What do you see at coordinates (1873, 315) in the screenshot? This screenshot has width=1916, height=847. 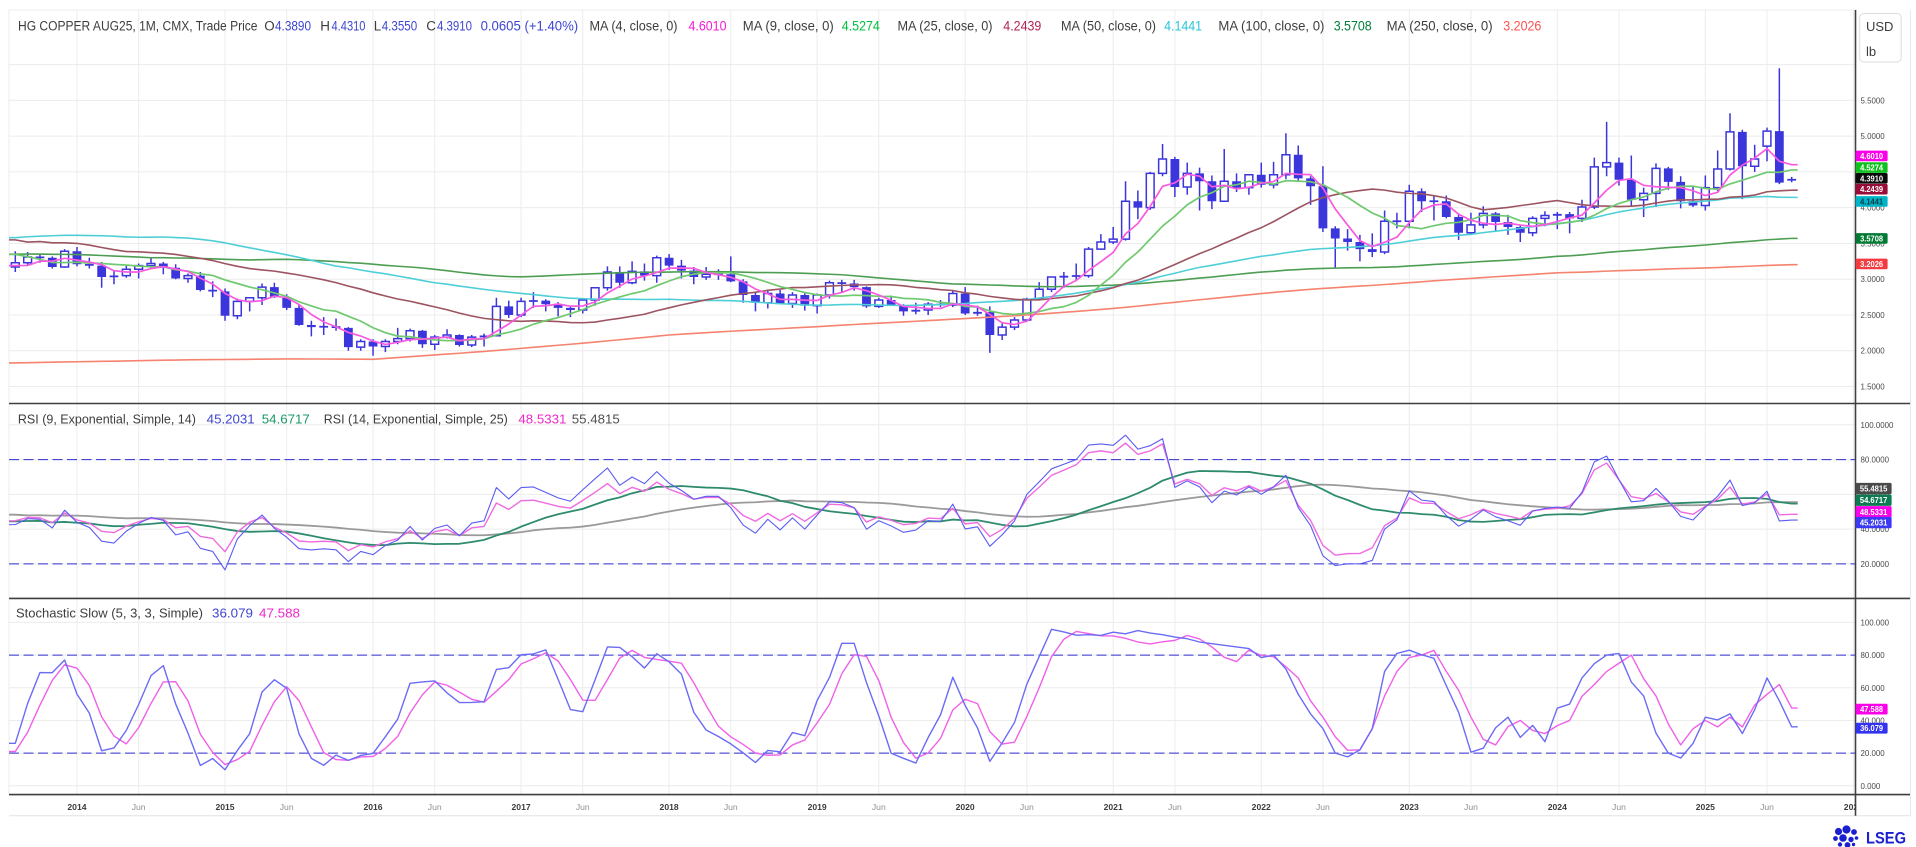 I see `svg-text: 2.5000` at bounding box center [1873, 315].